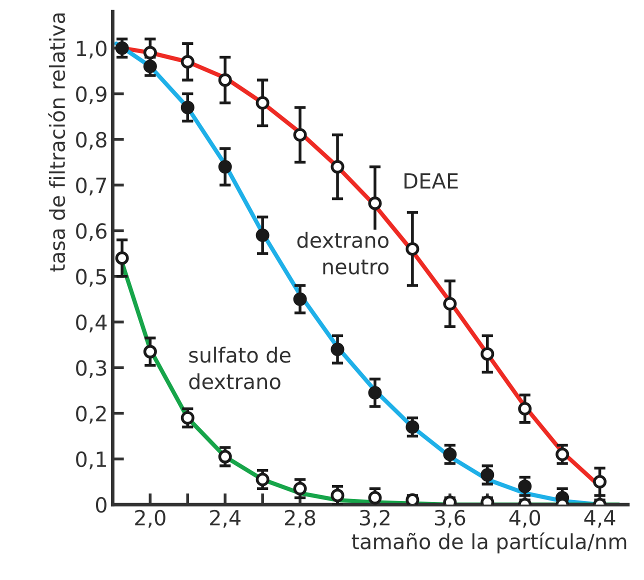 This screenshot has width=644, height=580. I want to click on annotation: DEAE, so click(431, 180).